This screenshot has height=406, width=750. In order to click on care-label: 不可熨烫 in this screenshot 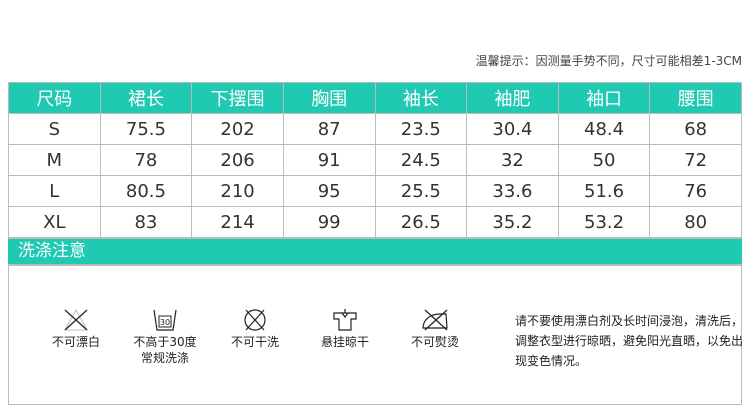, I will do `click(434, 342)`.